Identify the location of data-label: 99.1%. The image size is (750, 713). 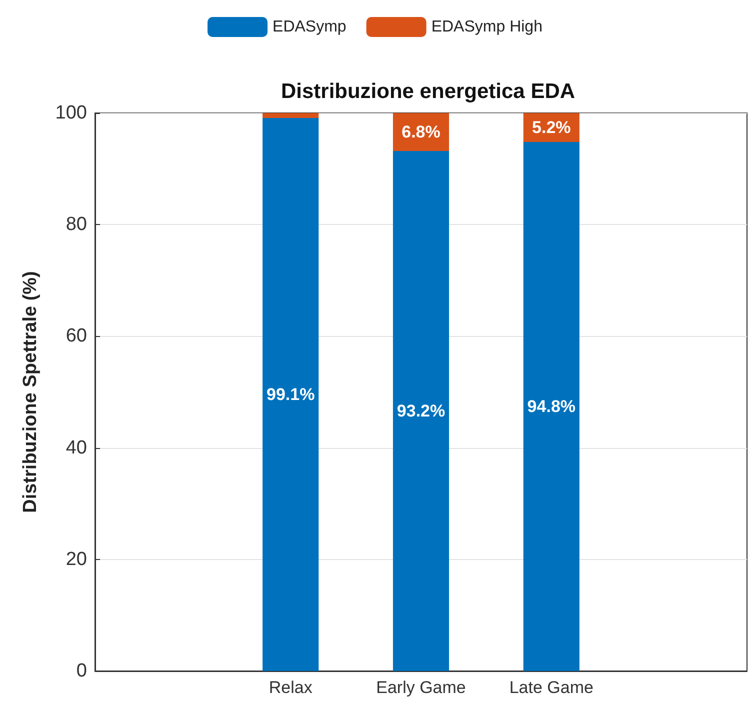
(290, 394).